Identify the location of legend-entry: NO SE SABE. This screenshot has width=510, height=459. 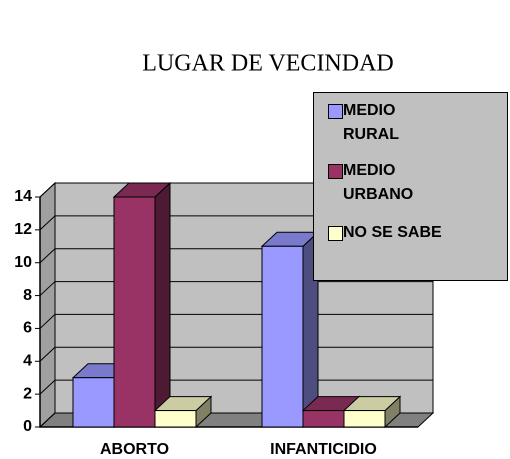
(391, 233).